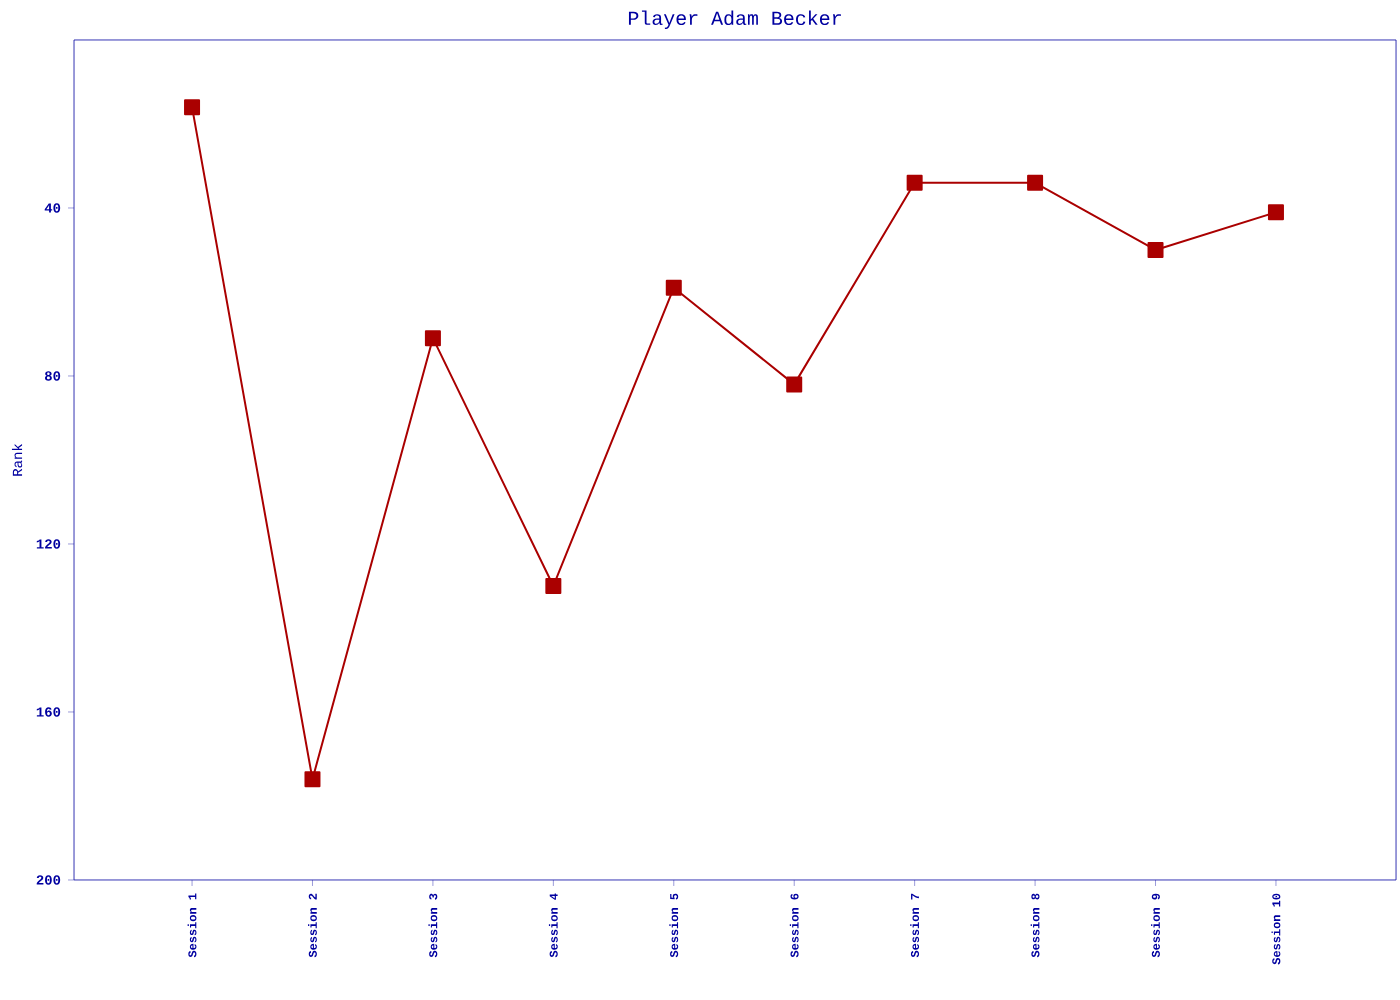 Image resolution: width=1400 pixels, height=1000 pixels. What do you see at coordinates (734, 19) in the screenshot?
I see `chart-title: Player Adam Becker` at bounding box center [734, 19].